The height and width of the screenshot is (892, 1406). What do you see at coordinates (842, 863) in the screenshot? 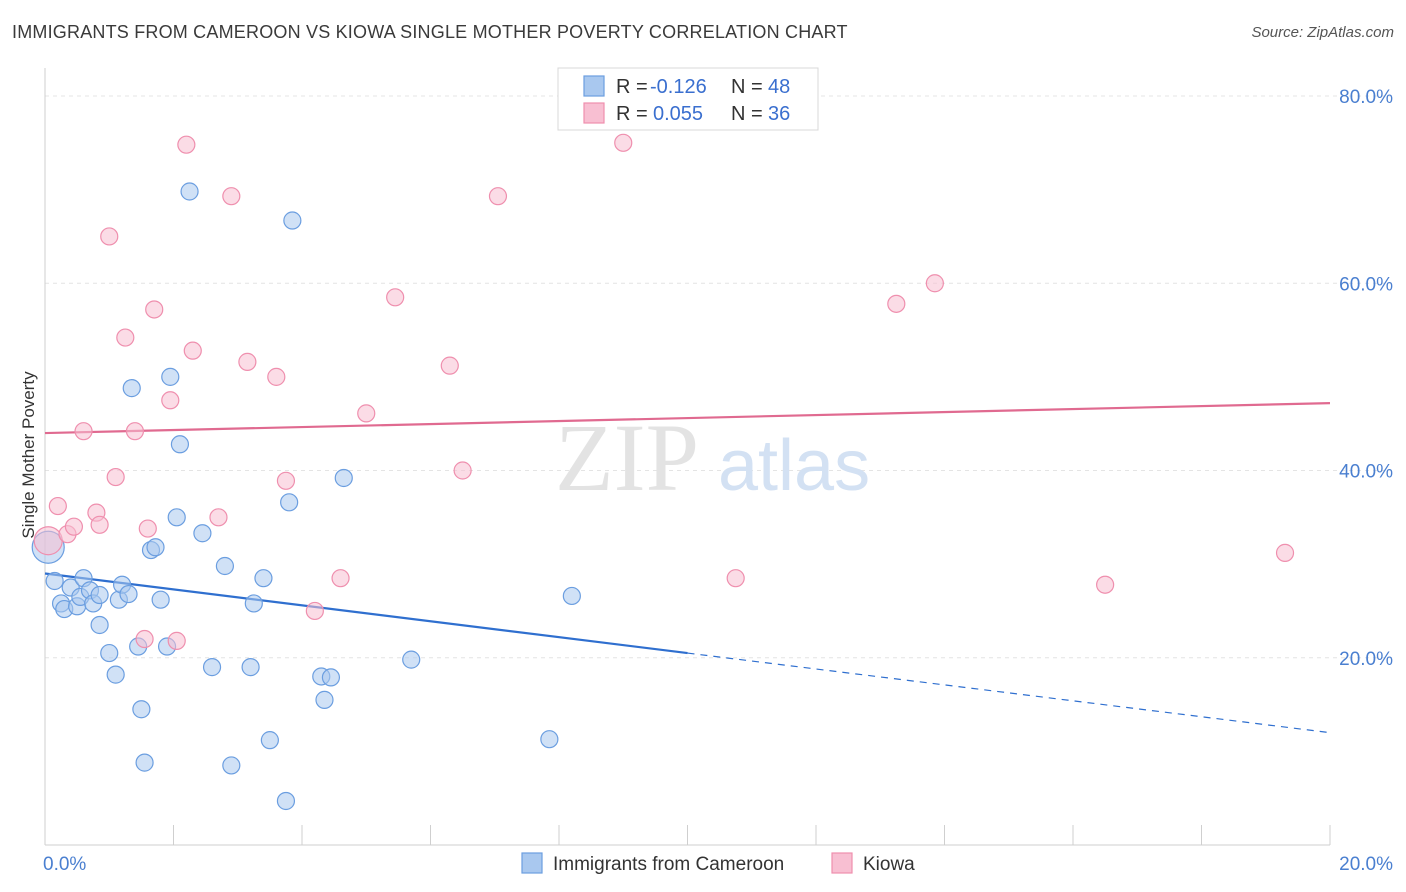
I see `series-legend-swatch-kiowa` at bounding box center [842, 863].